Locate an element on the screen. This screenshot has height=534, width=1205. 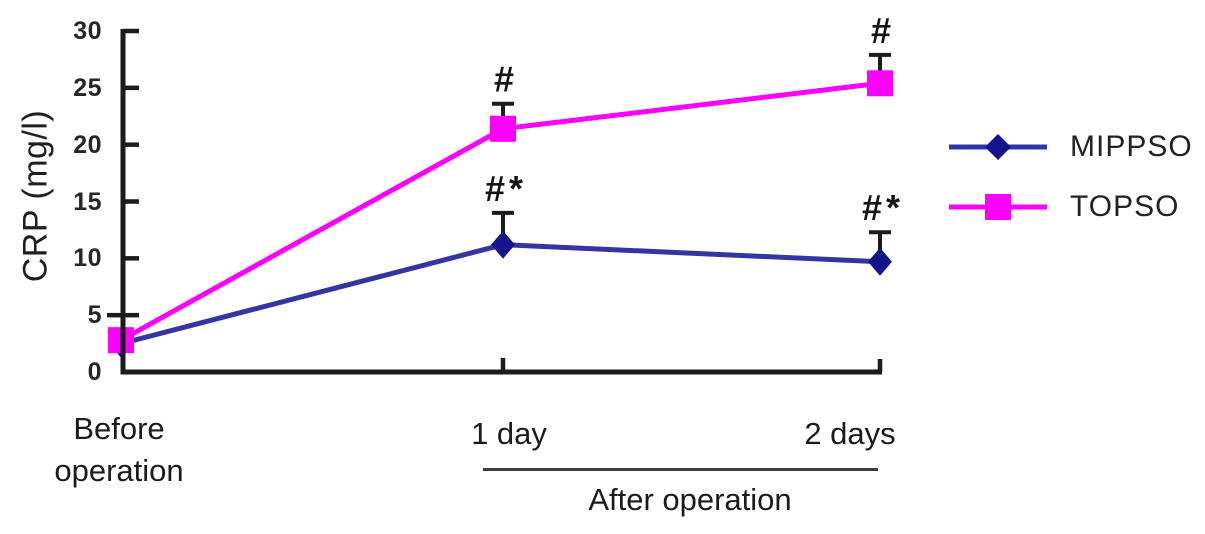
y-axis-tick-label: 25 is located at coordinates (87, 87).